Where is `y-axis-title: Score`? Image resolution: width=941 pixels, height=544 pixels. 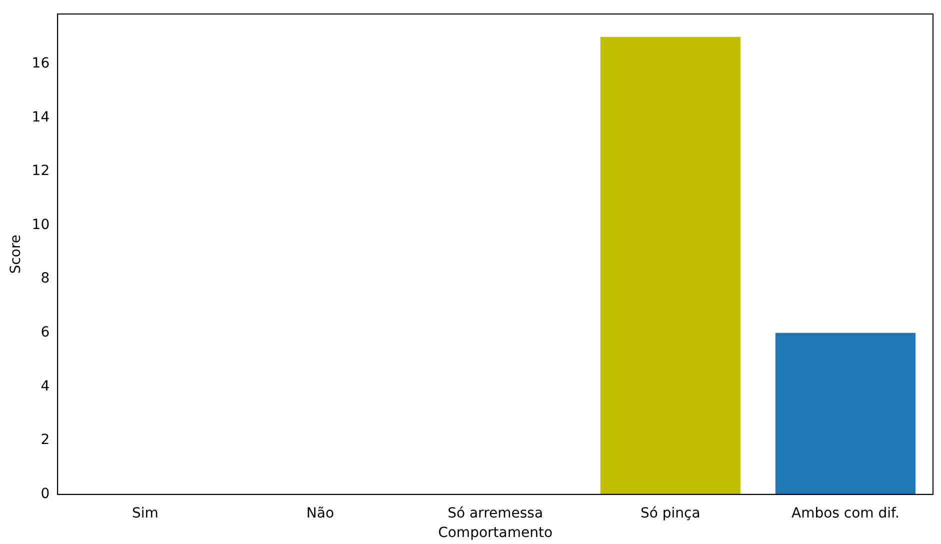 y-axis-title: Score is located at coordinates (16, 254).